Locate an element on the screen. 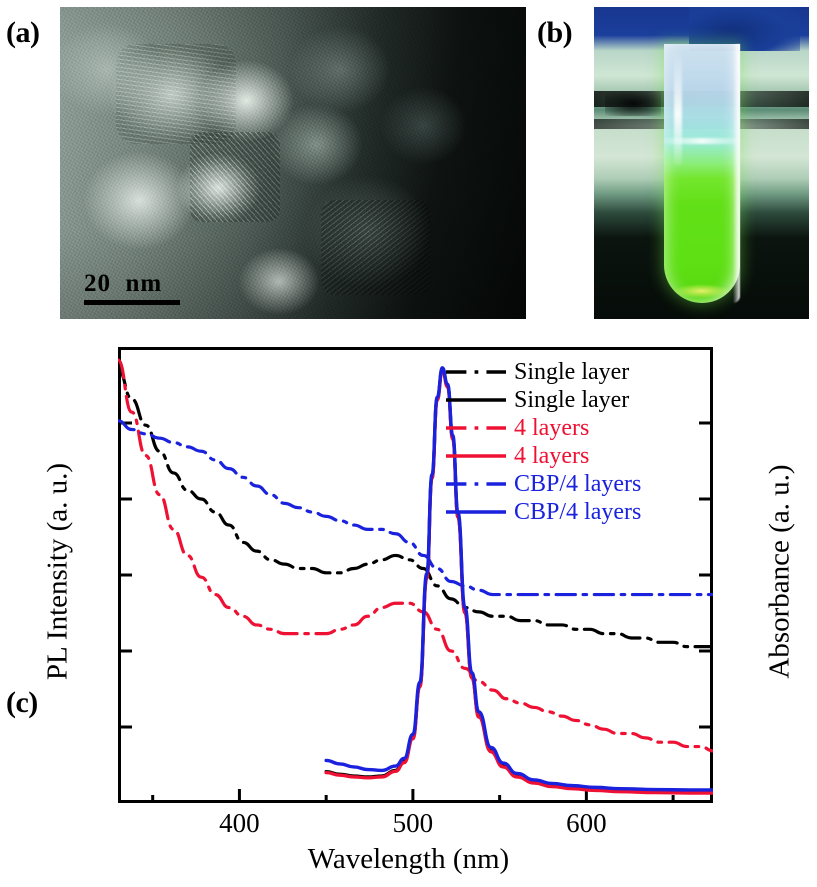  y-axis-right-title: Absorbance (a. u.) is located at coordinates (779, 571).